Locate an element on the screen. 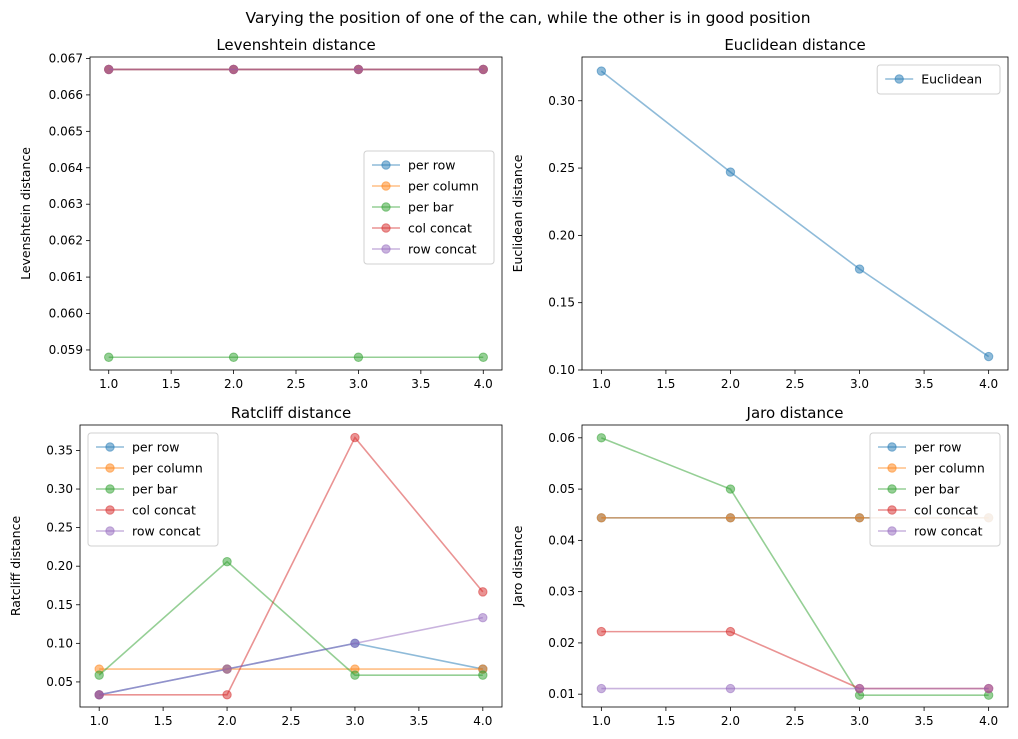  y-tick-label: 0.15 is located at coordinates (561, 303).